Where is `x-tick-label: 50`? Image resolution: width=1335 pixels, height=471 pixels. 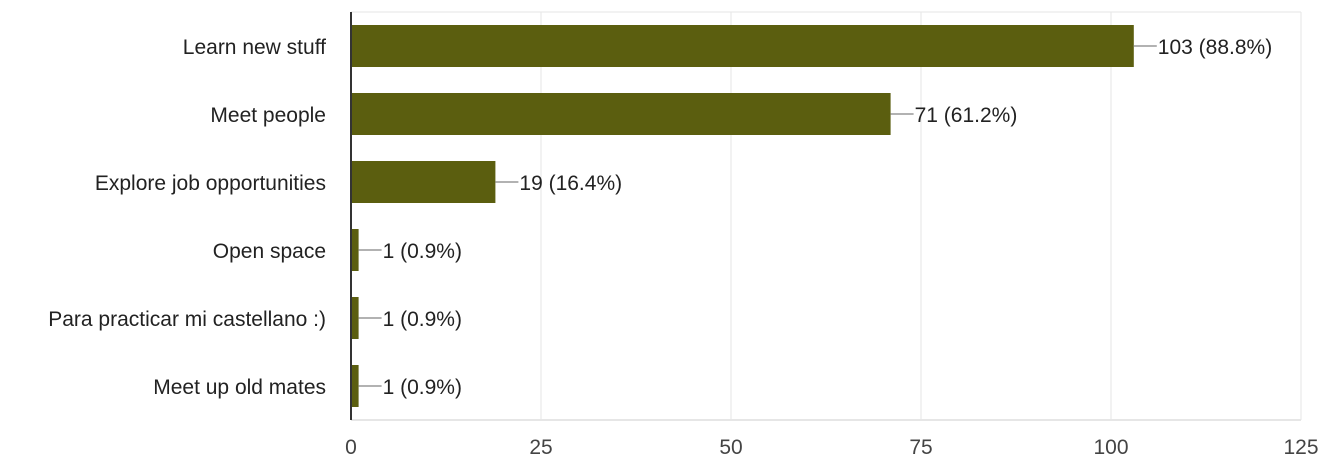
x-tick-label: 50 is located at coordinates (730, 447).